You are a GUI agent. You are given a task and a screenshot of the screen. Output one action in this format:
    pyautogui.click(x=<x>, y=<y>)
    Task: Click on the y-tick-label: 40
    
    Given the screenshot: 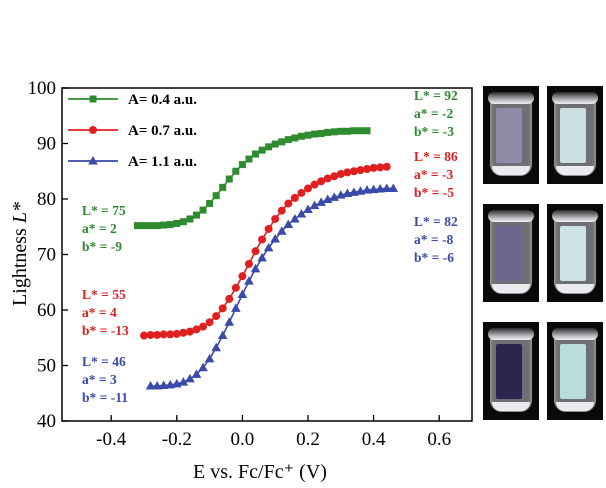 What is the action you would take?
    pyautogui.click(x=46, y=421)
    